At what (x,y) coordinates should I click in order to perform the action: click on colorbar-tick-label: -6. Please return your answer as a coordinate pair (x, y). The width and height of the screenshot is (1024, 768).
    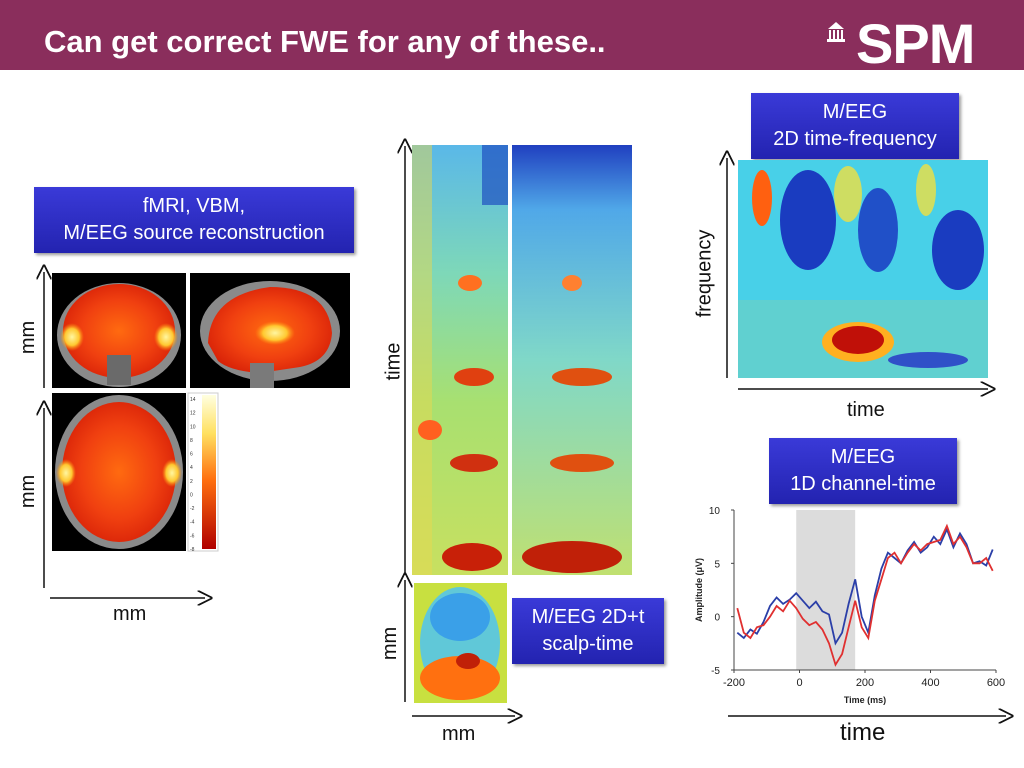
    Looking at the image, I should click on (192, 536).